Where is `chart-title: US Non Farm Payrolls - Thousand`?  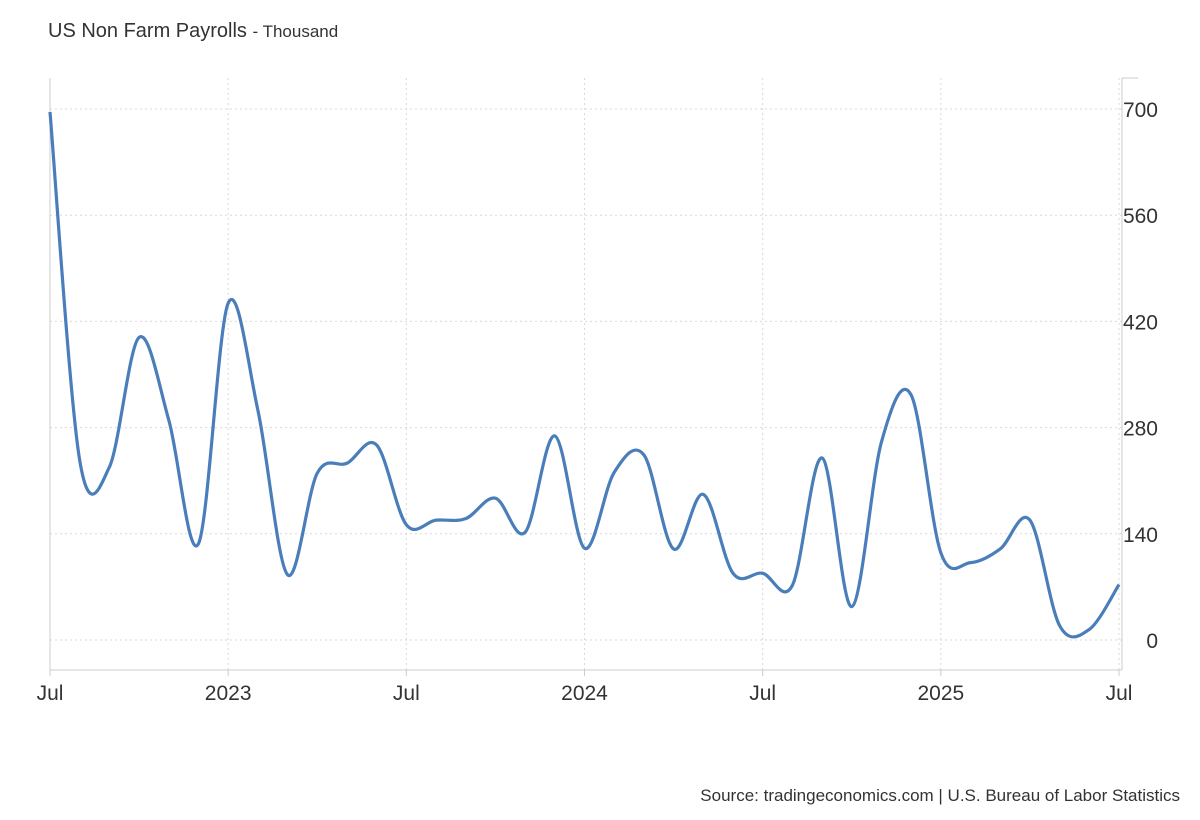
chart-title: US Non Farm Payrolls - Thousand is located at coordinates (193, 31).